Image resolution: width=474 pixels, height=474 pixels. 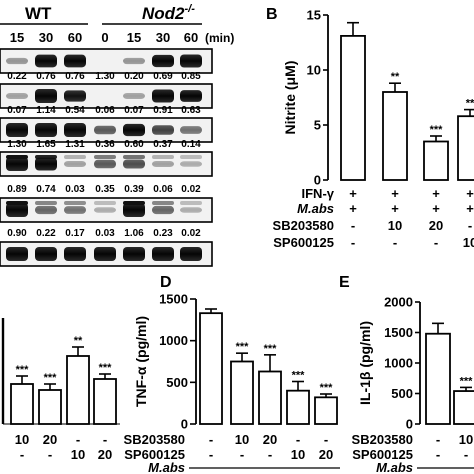 What do you see at coordinates (134, 76) in the screenshot?
I see `blot-quantification: 0.20` at bounding box center [134, 76].